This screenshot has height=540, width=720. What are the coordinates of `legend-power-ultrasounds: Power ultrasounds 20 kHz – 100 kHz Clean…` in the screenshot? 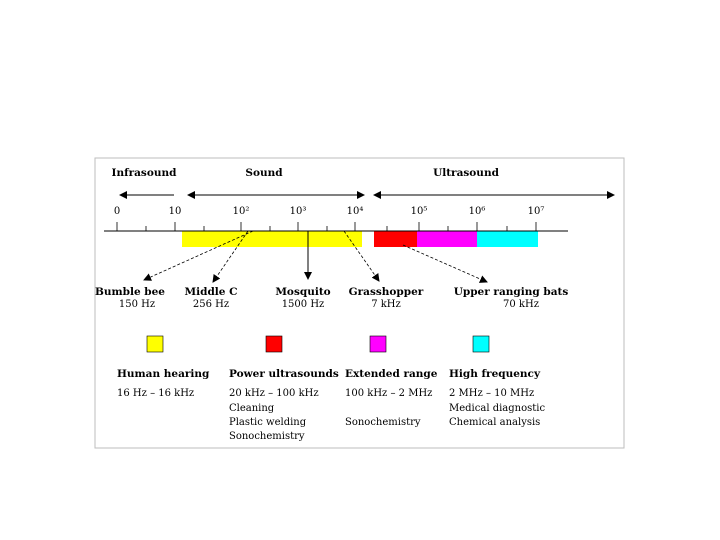 It's located at (284, 405).